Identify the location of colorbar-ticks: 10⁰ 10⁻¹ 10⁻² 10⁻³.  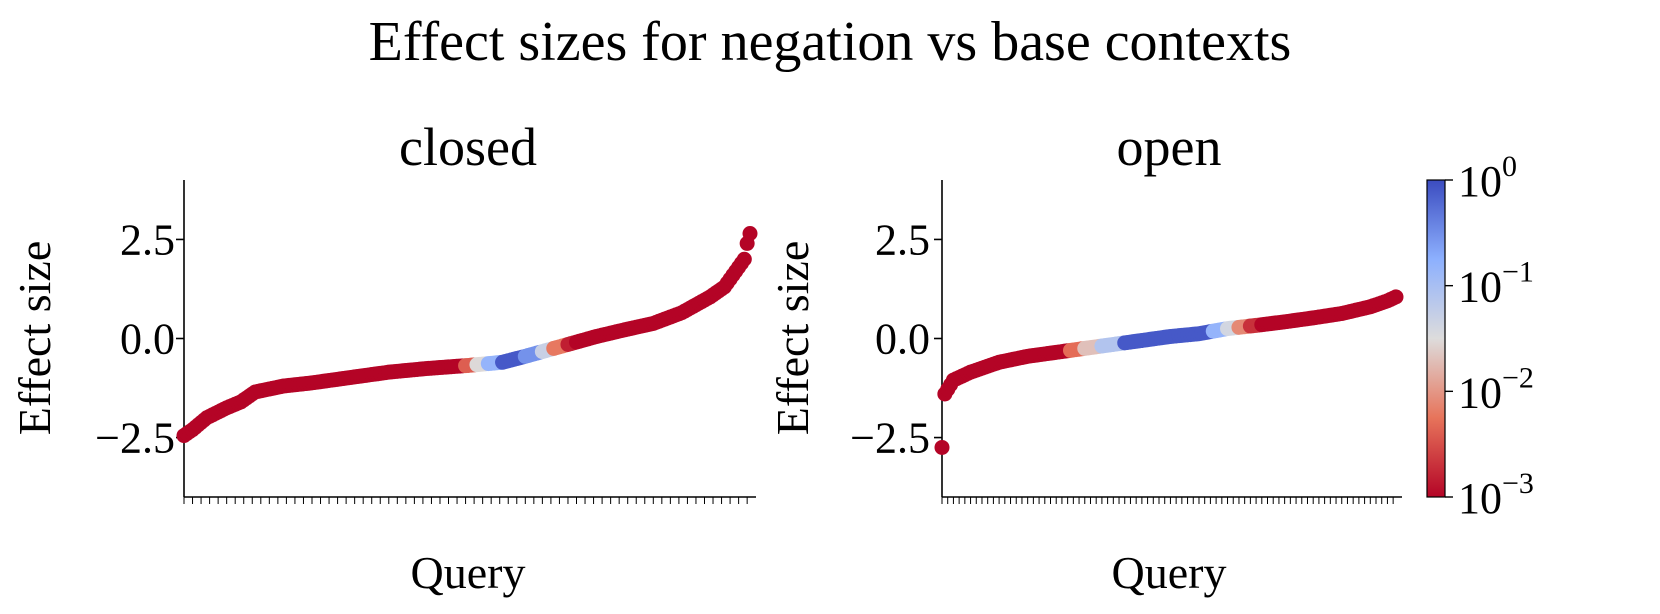
(1489, 336).